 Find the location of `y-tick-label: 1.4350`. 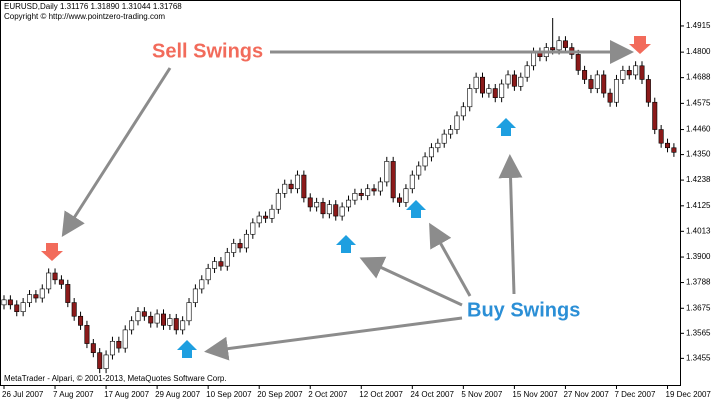

y-tick-label: 1.4350 is located at coordinates (698, 154).